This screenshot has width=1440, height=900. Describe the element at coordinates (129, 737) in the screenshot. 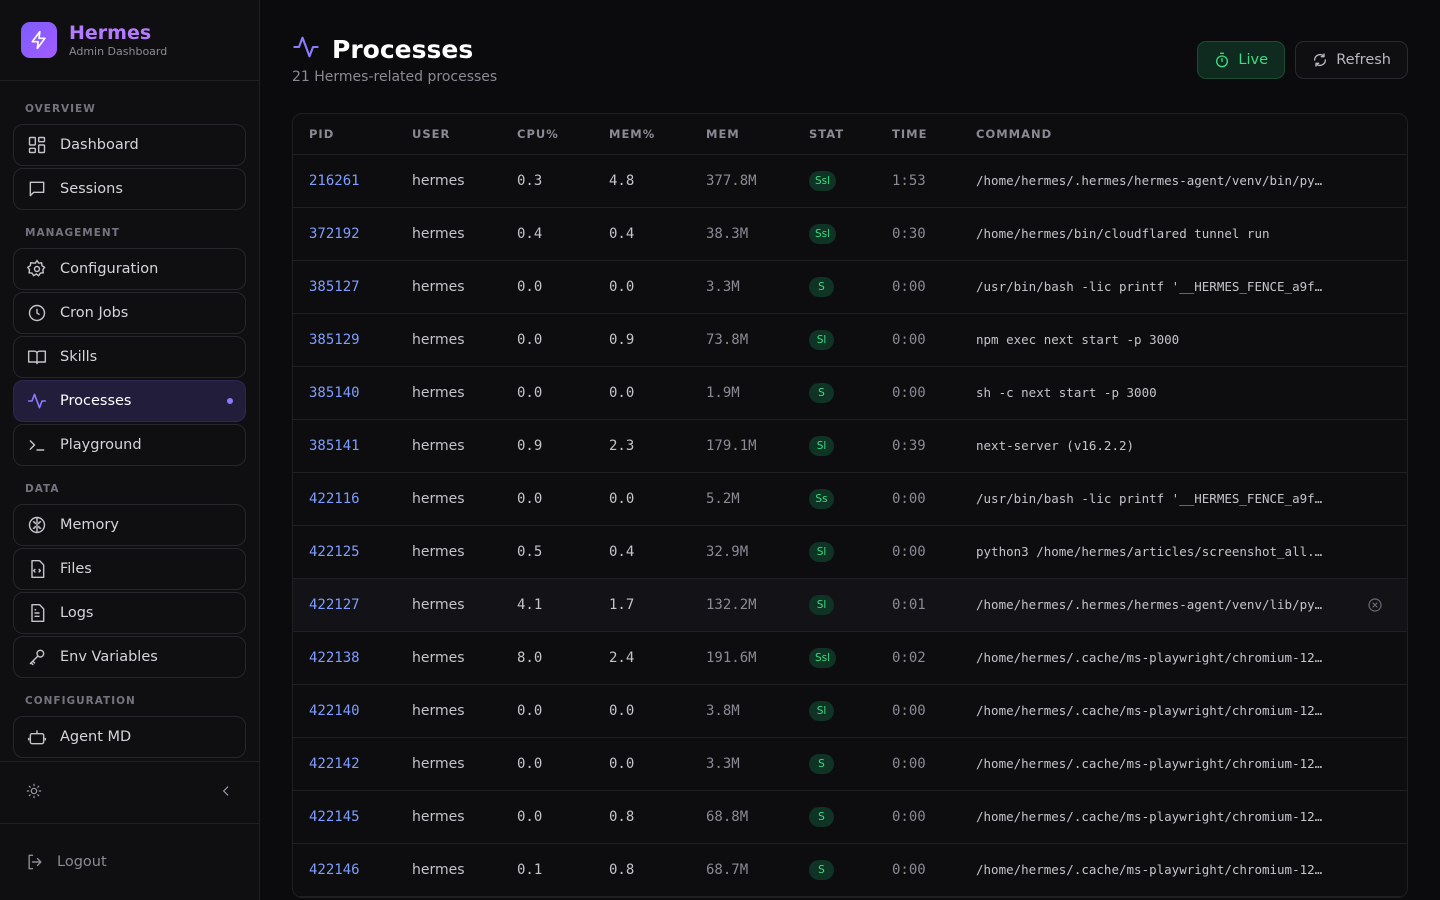

I see `sidebar-item-agent-md: Agent MD` at that location.